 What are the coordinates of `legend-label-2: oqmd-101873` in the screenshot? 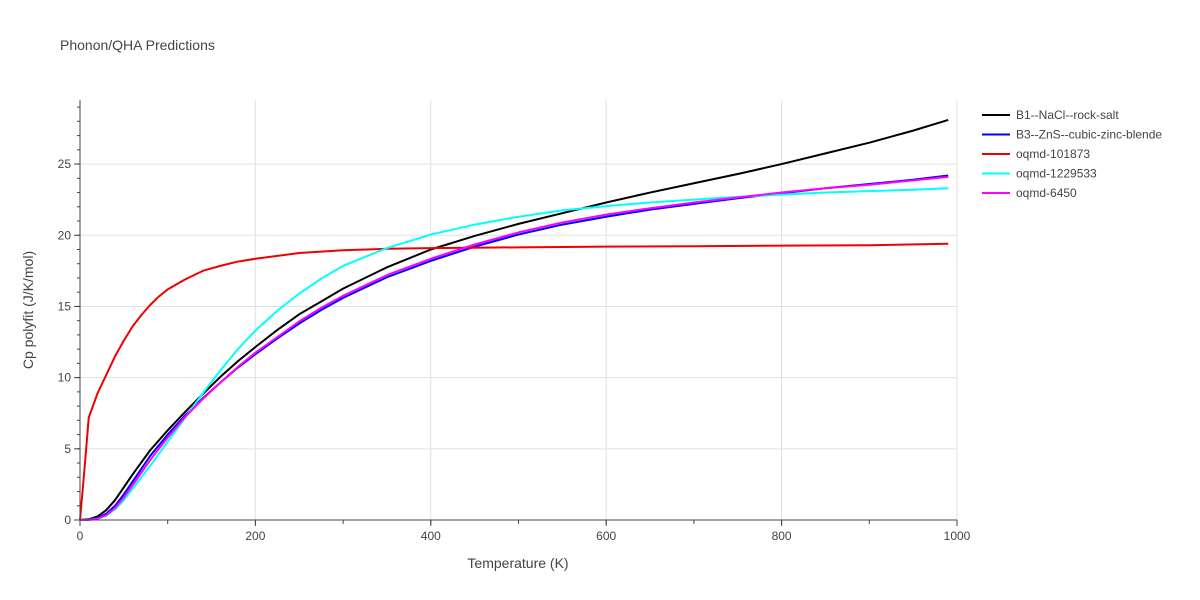 It's located at (1053, 154).